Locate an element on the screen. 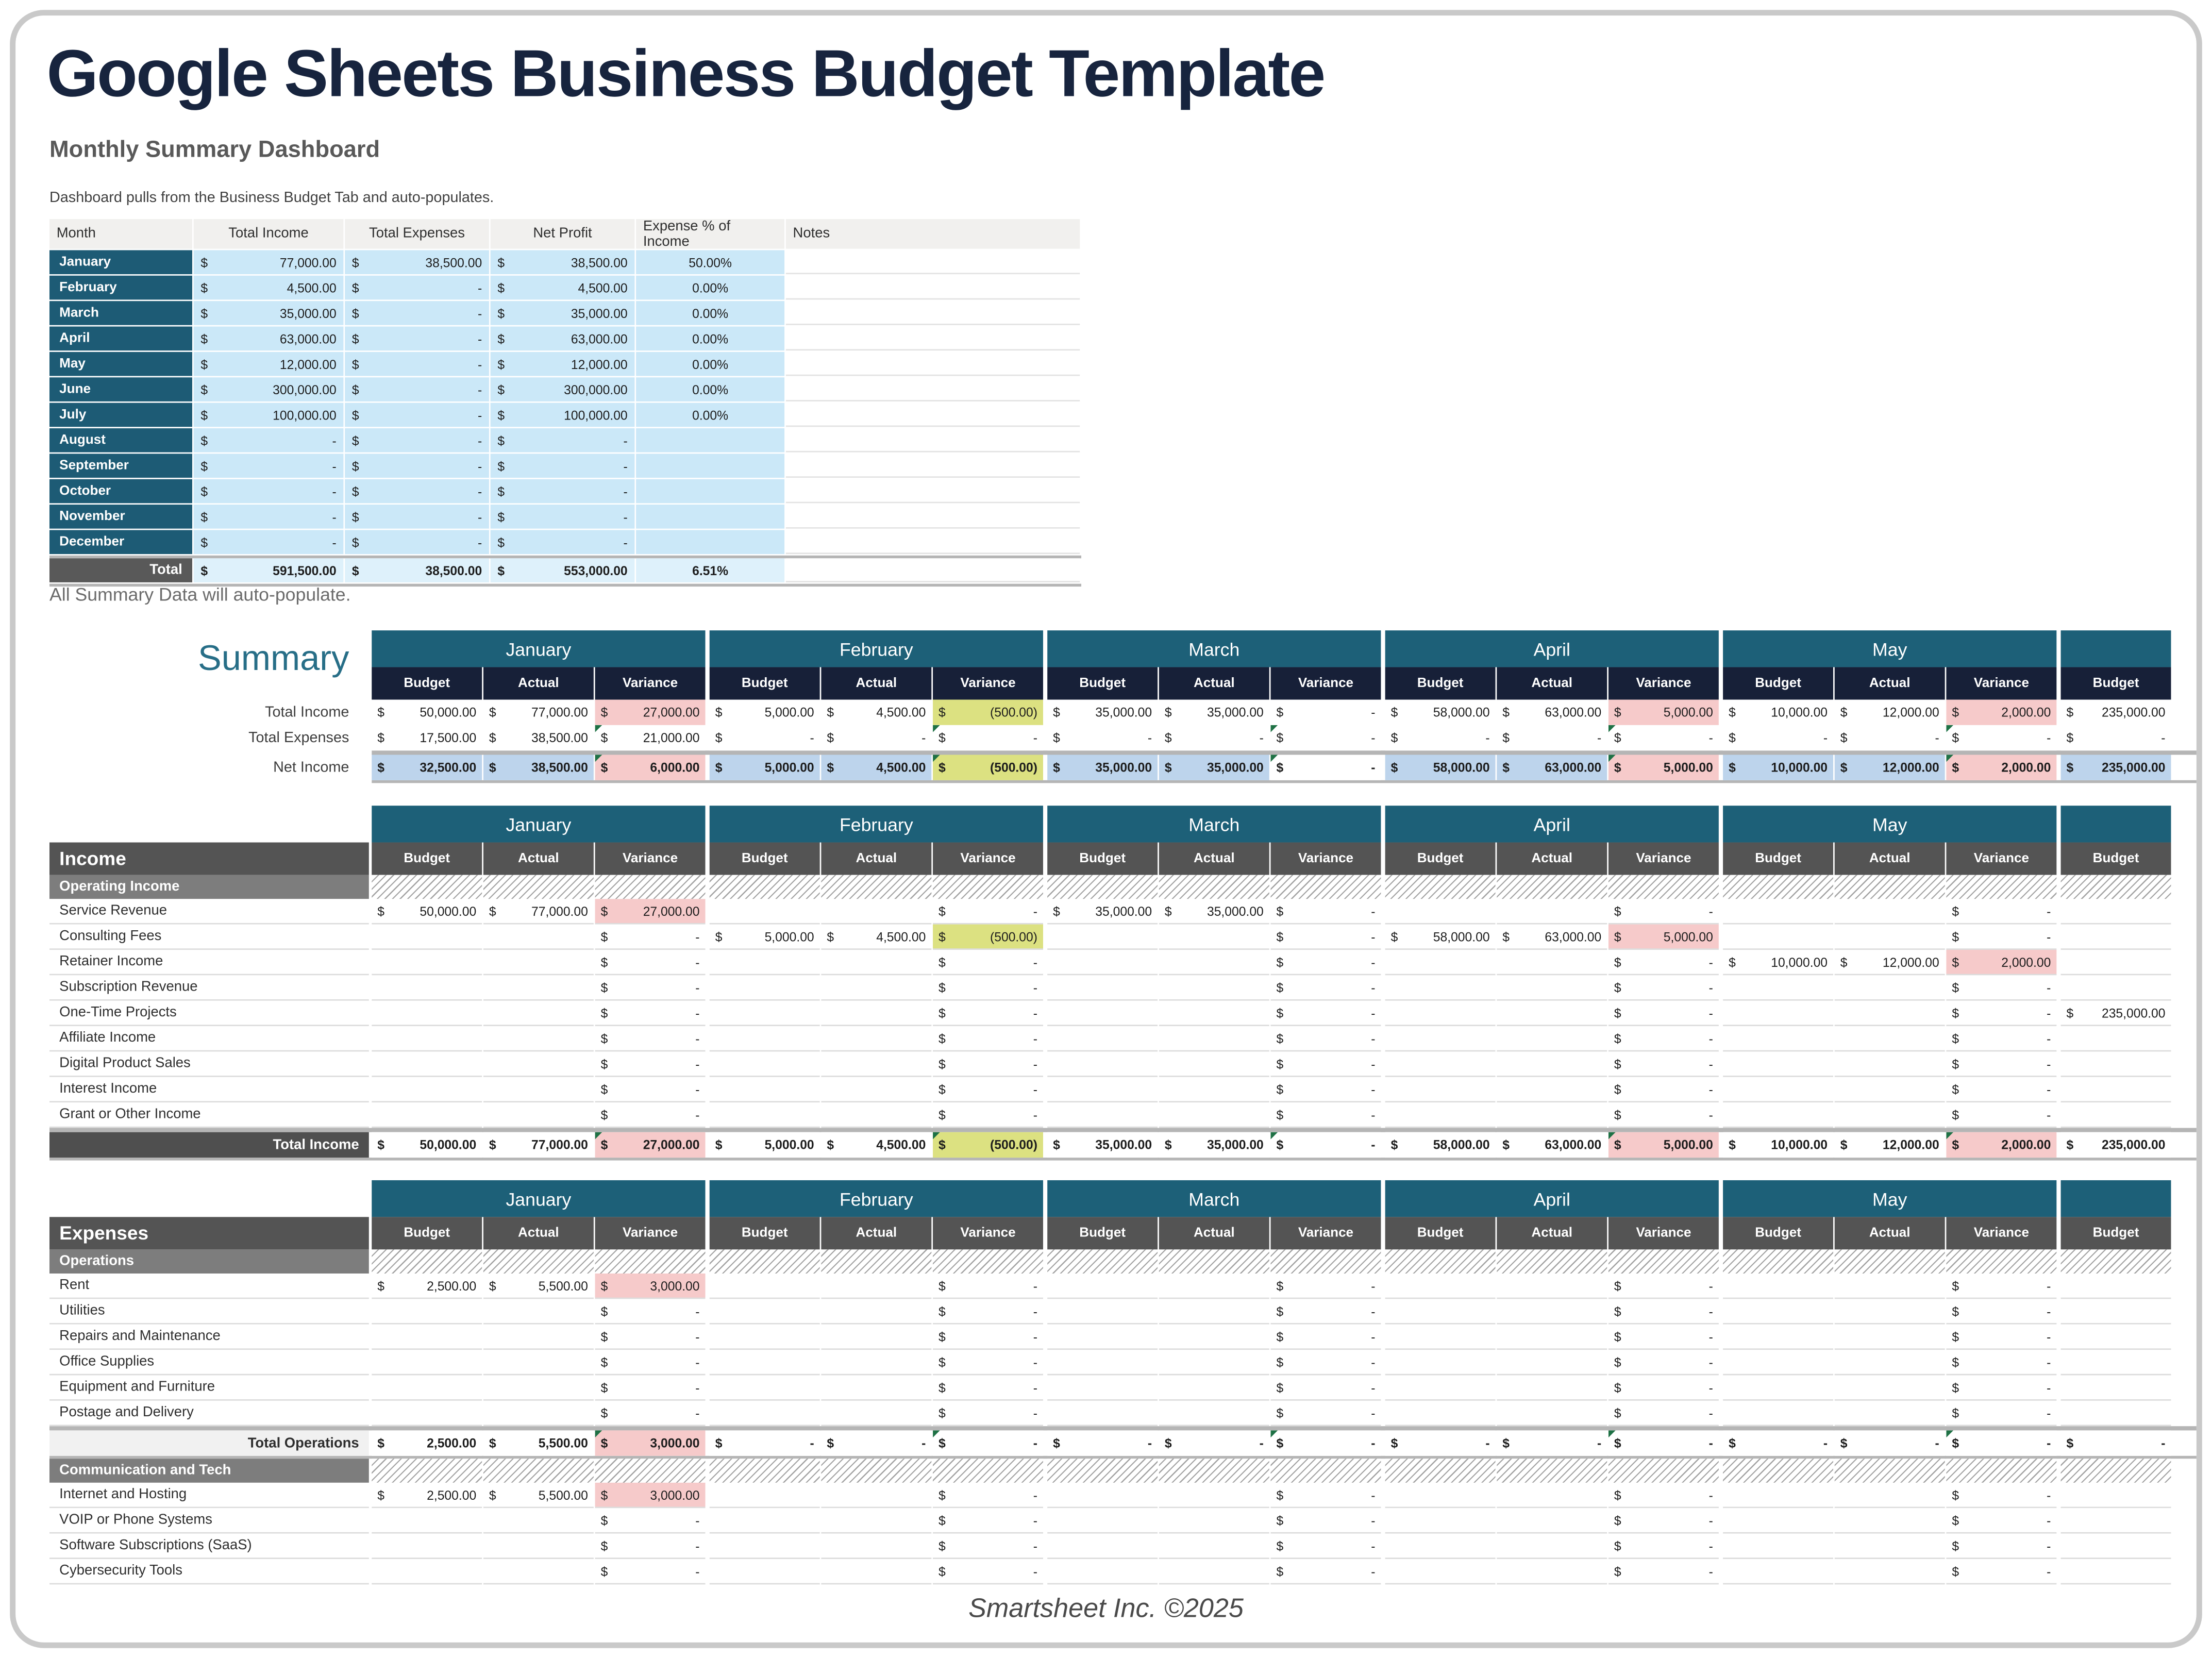  dashboard-month-cell: November is located at coordinates (120, 517).